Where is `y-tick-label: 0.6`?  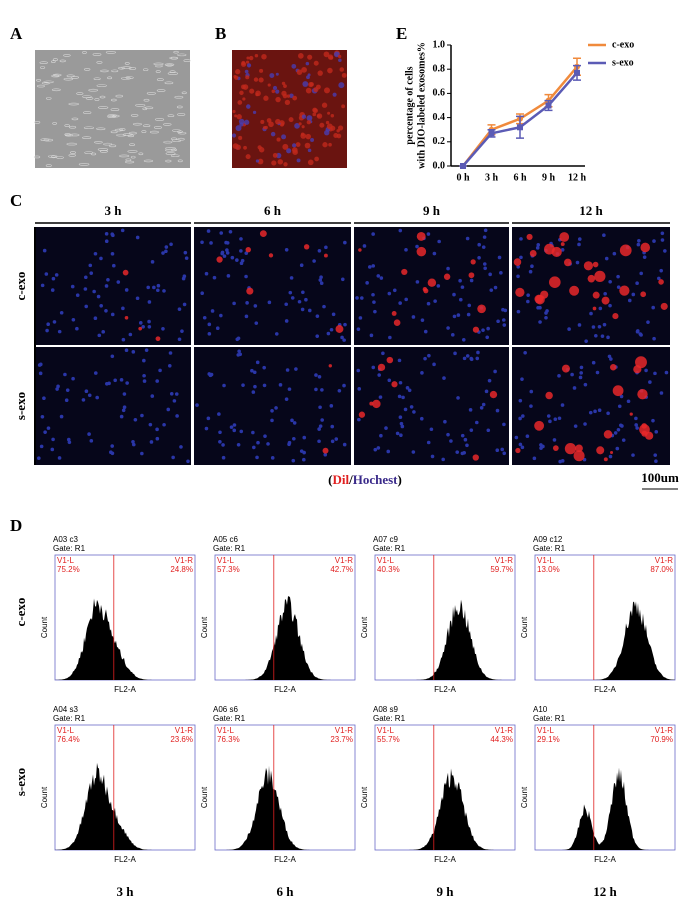 y-tick-label: 0.6 is located at coordinates (439, 93).